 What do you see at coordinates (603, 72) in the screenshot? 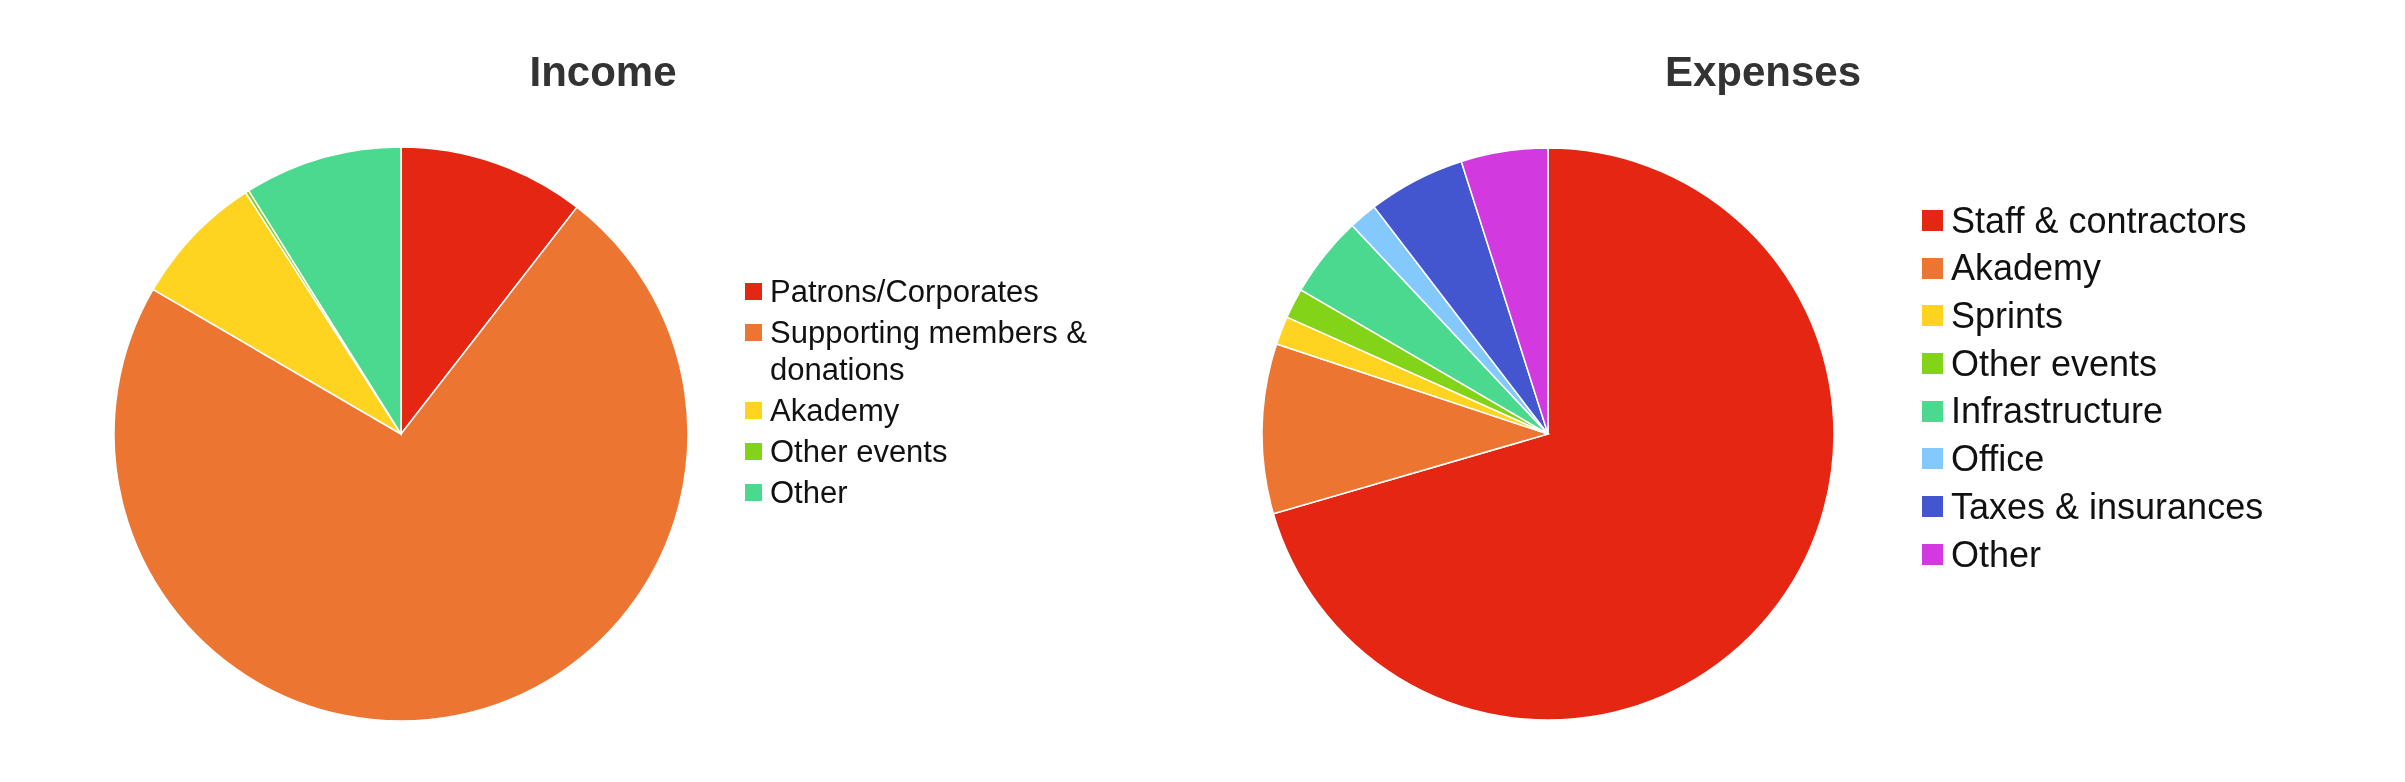
I see `chart-title: Income` at bounding box center [603, 72].